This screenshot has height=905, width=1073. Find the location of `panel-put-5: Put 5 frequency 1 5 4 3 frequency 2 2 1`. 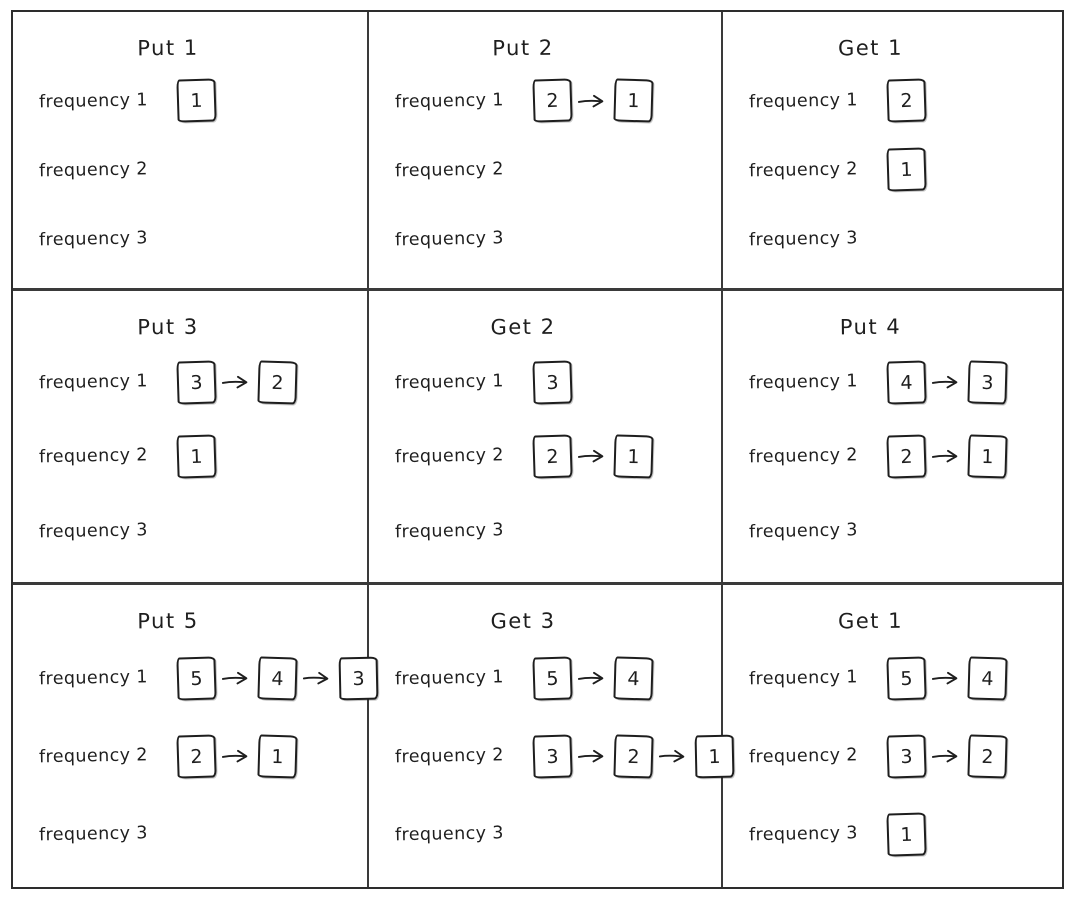

panel-put-5: Put 5 frequency 1 5 4 3 frequency 2 2 1 is located at coordinates (196, 736).